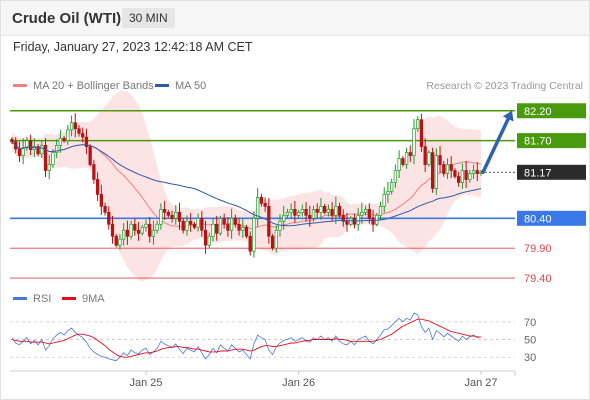  Describe the element at coordinates (69, 298) in the screenshot. I see `ma9-legend-swatch` at that location.